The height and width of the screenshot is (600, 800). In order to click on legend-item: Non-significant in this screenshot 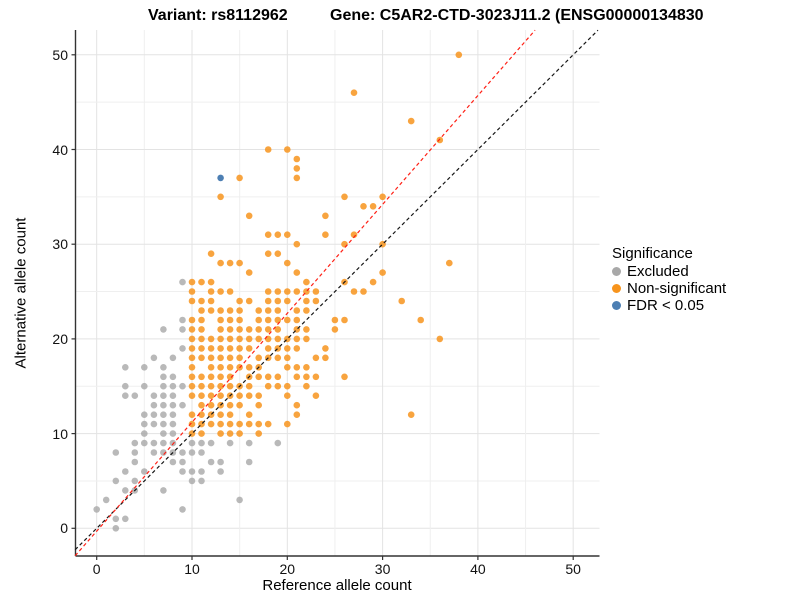, I will do `click(669, 288)`.